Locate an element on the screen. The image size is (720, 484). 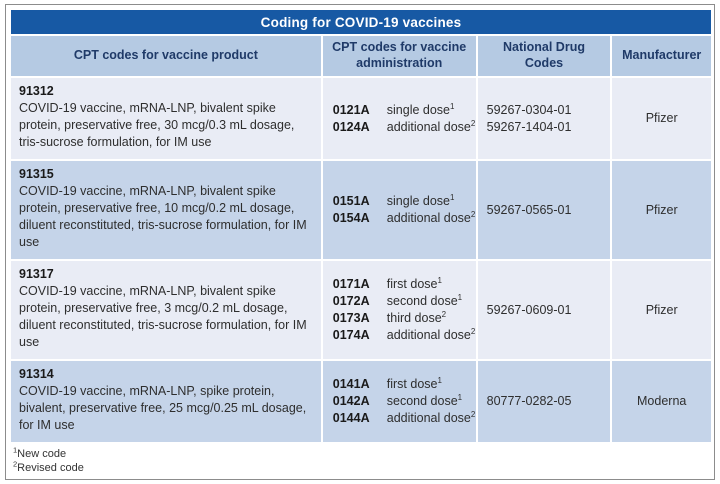
admin-code: 0171A is located at coordinates (351, 284).